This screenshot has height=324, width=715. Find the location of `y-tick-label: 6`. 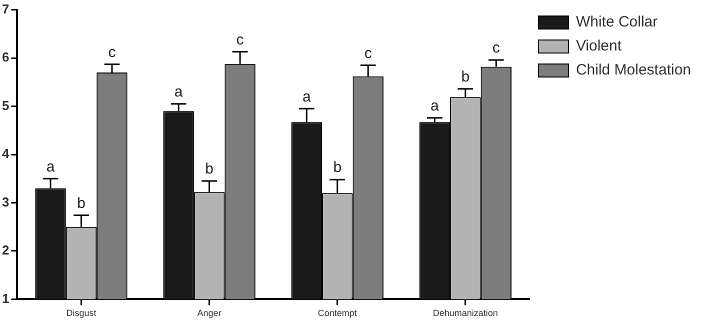

y-tick-label: 6 is located at coordinates (6, 57).